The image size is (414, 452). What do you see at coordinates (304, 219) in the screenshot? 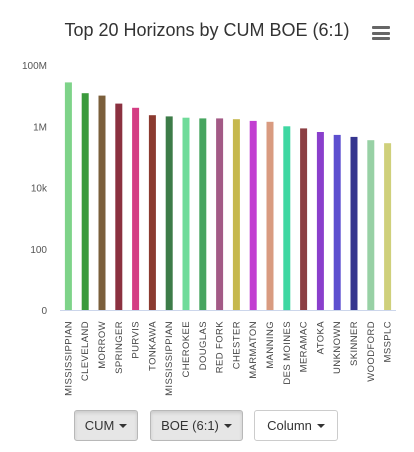
I see `bar-meramac` at bounding box center [304, 219].